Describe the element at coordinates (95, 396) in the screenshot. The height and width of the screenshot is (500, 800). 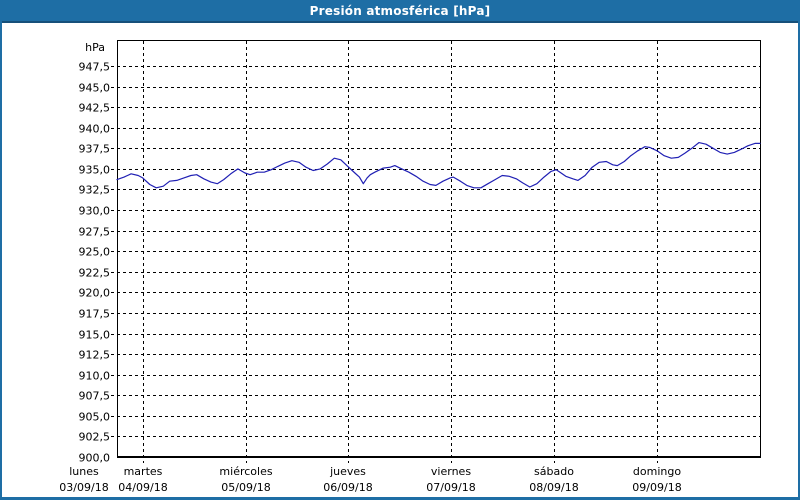
I see `y-tick-label: 907,5` at that location.